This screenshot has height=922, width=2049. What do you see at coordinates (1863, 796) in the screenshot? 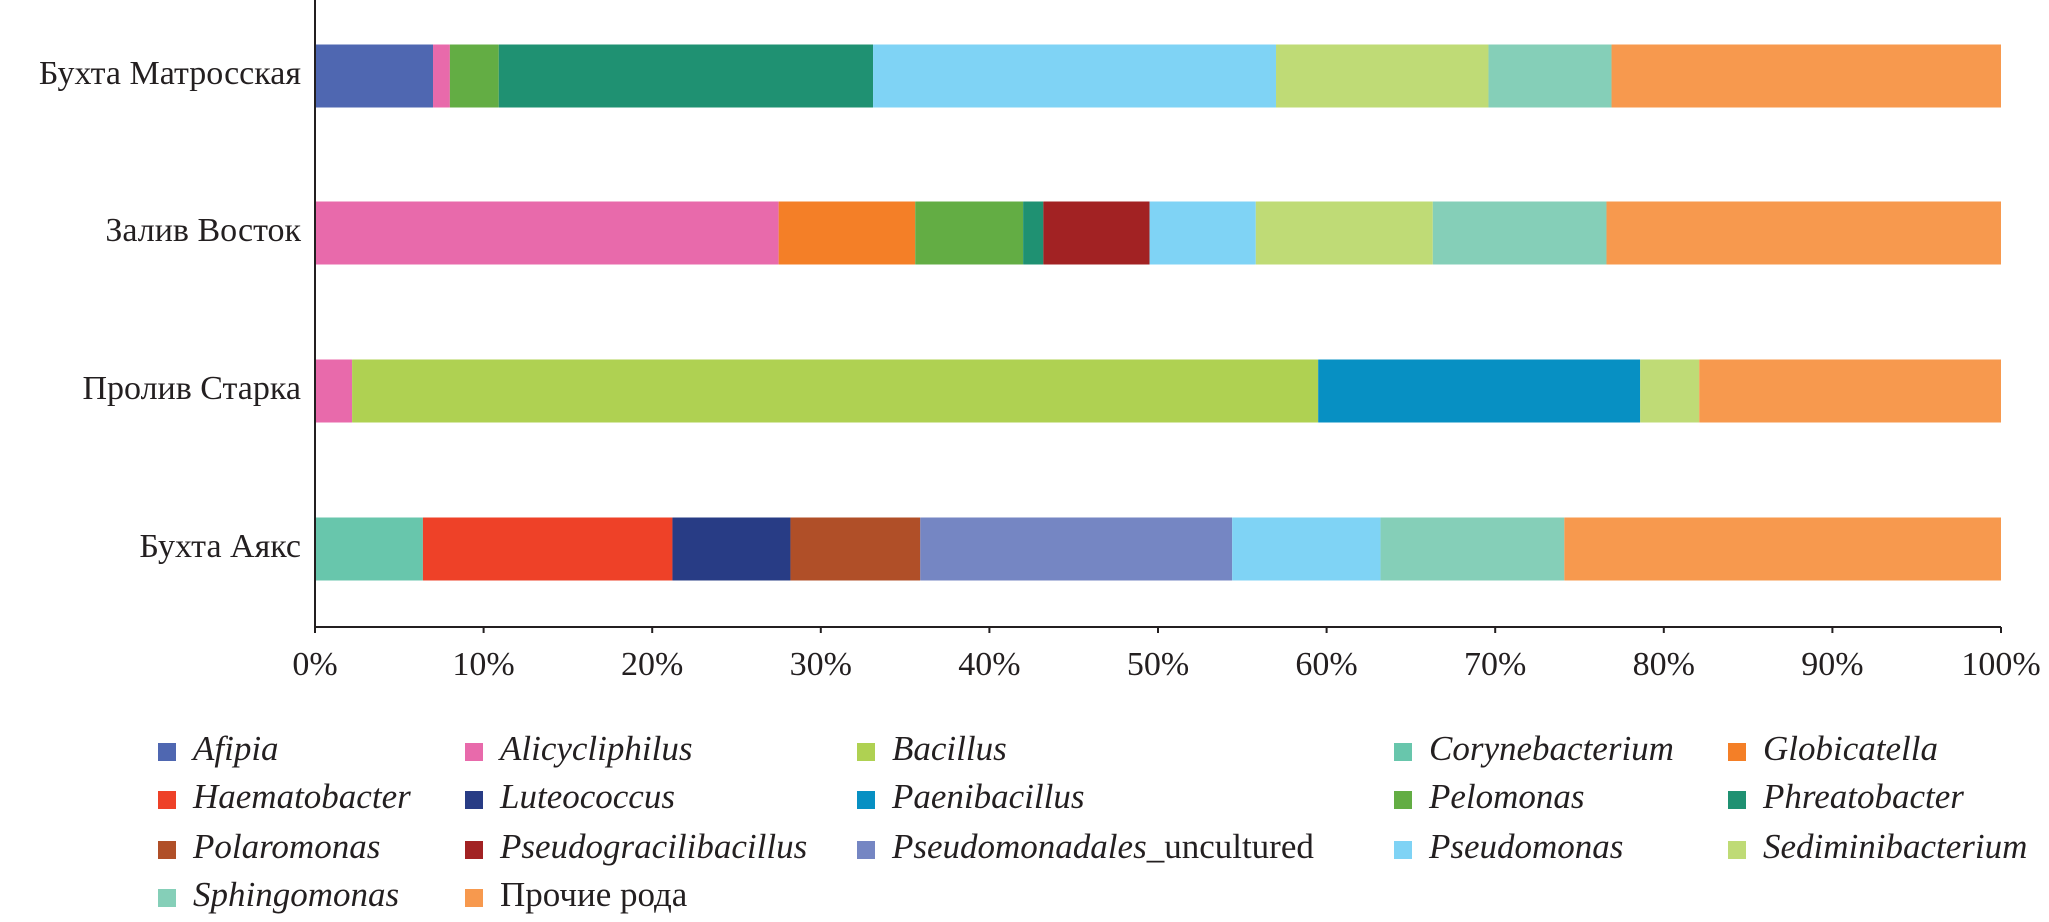
I see `legend-label: Phreatobacter` at bounding box center [1863, 796].